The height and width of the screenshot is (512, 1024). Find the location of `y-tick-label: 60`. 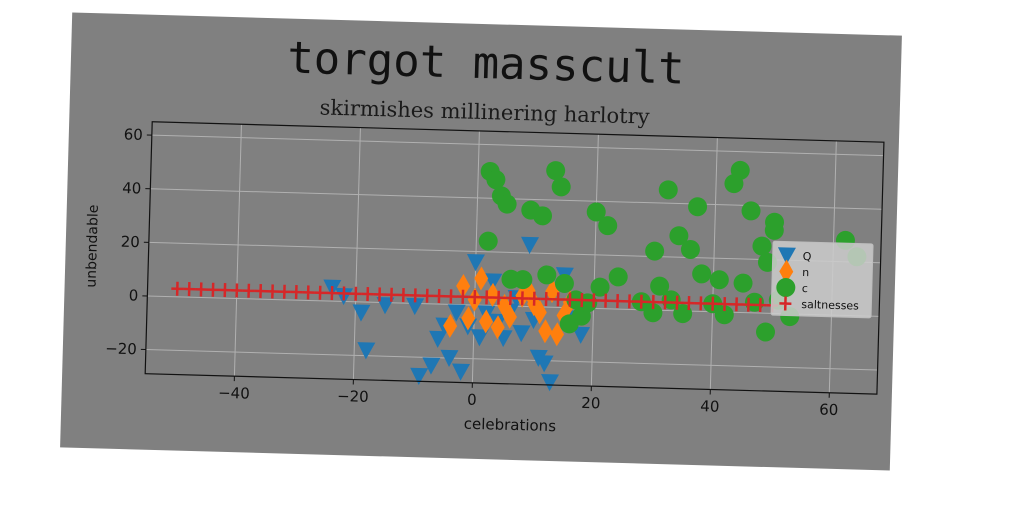

y-tick-label: 60 is located at coordinates (134, 134).